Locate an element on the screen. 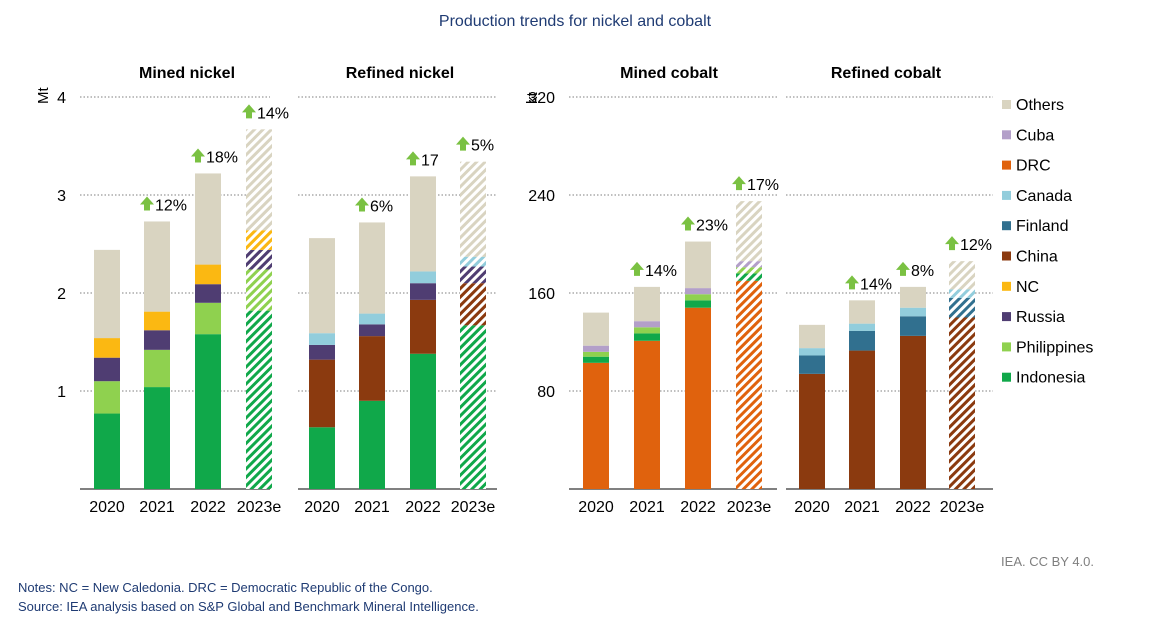 This screenshot has height=625, width=1151. legend-item-finland: Finland is located at coordinates (1035, 226).